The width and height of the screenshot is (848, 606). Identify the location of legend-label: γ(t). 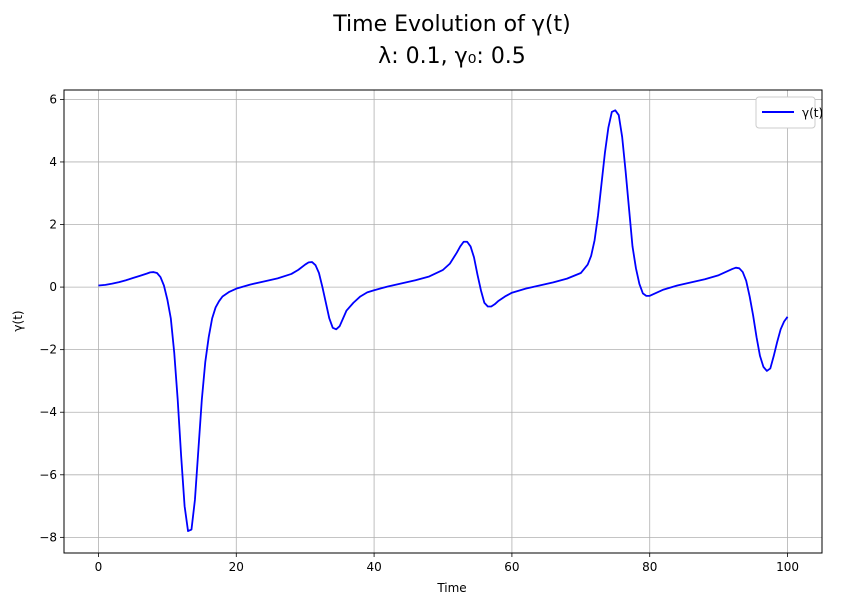
(812, 113).